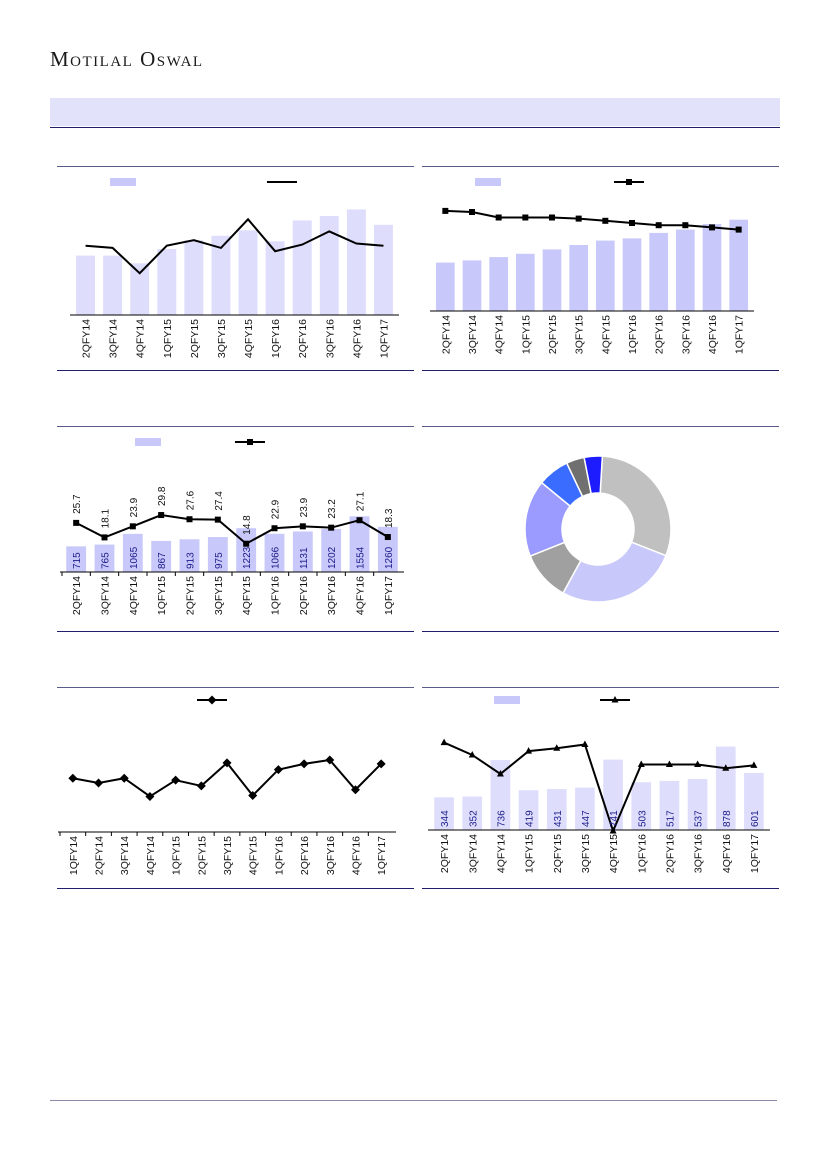 This screenshot has width=827, height=1169. What do you see at coordinates (473, 334) in the screenshot?
I see `x-tick-label: 3QFY14` at bounding box center [473, 334].